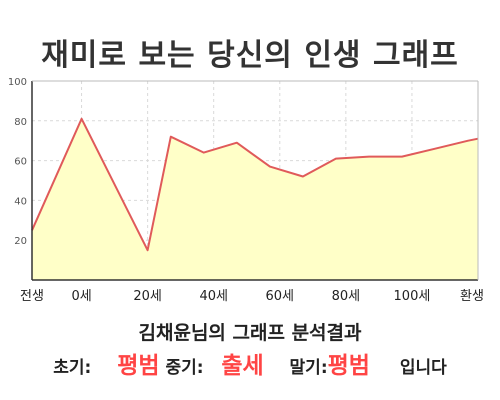 The image size is (500, 400). What do you see at coordinates (280, 296) in the screenshot?
I see `x-tick-label: 60세` at bounding box center [280, 296].